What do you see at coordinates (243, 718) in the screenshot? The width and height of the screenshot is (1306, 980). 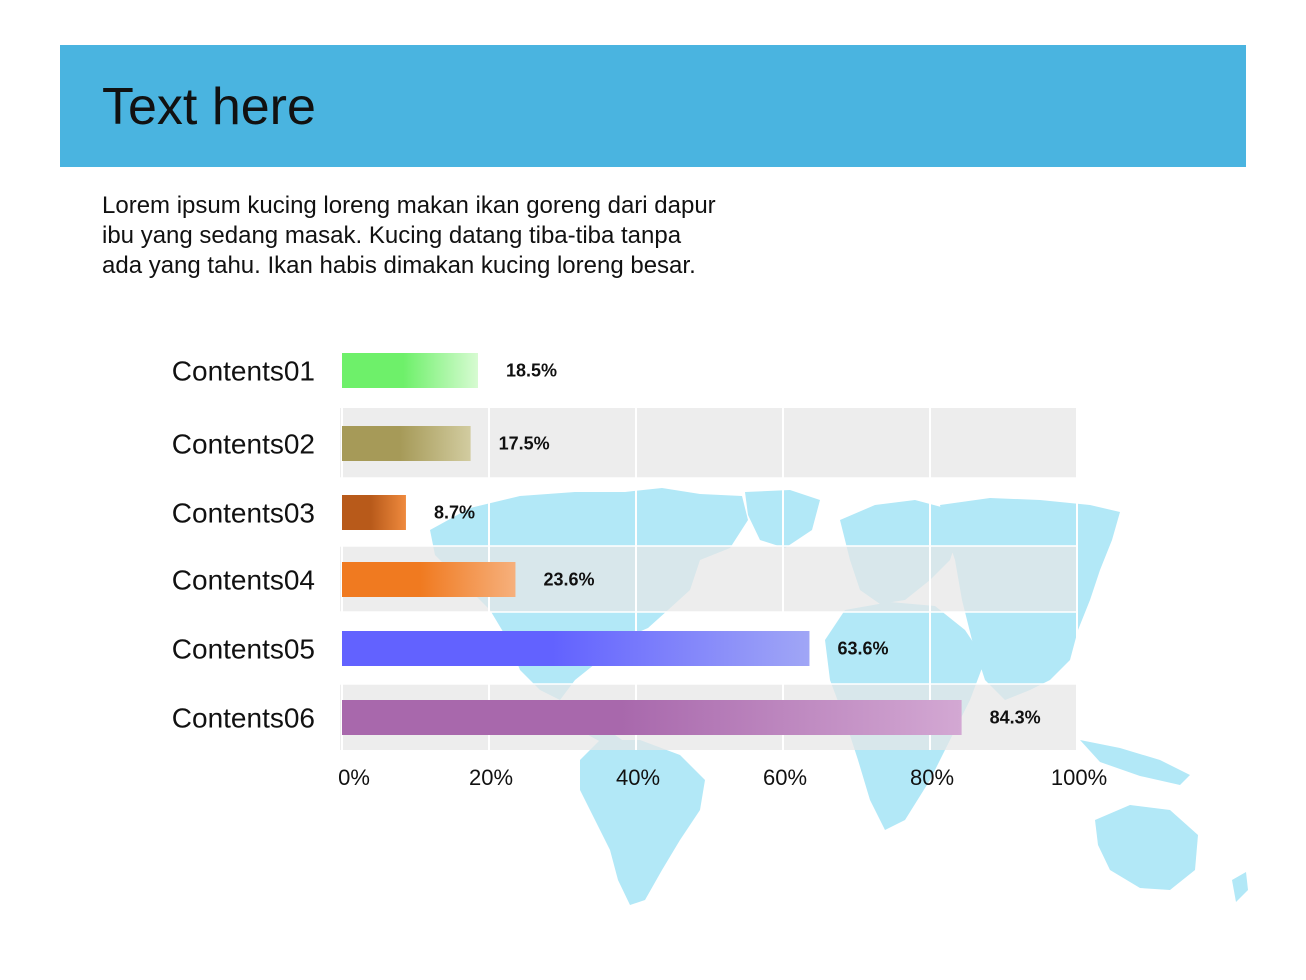 I see `category-label: Contents06` at bounding box center [243, 718].